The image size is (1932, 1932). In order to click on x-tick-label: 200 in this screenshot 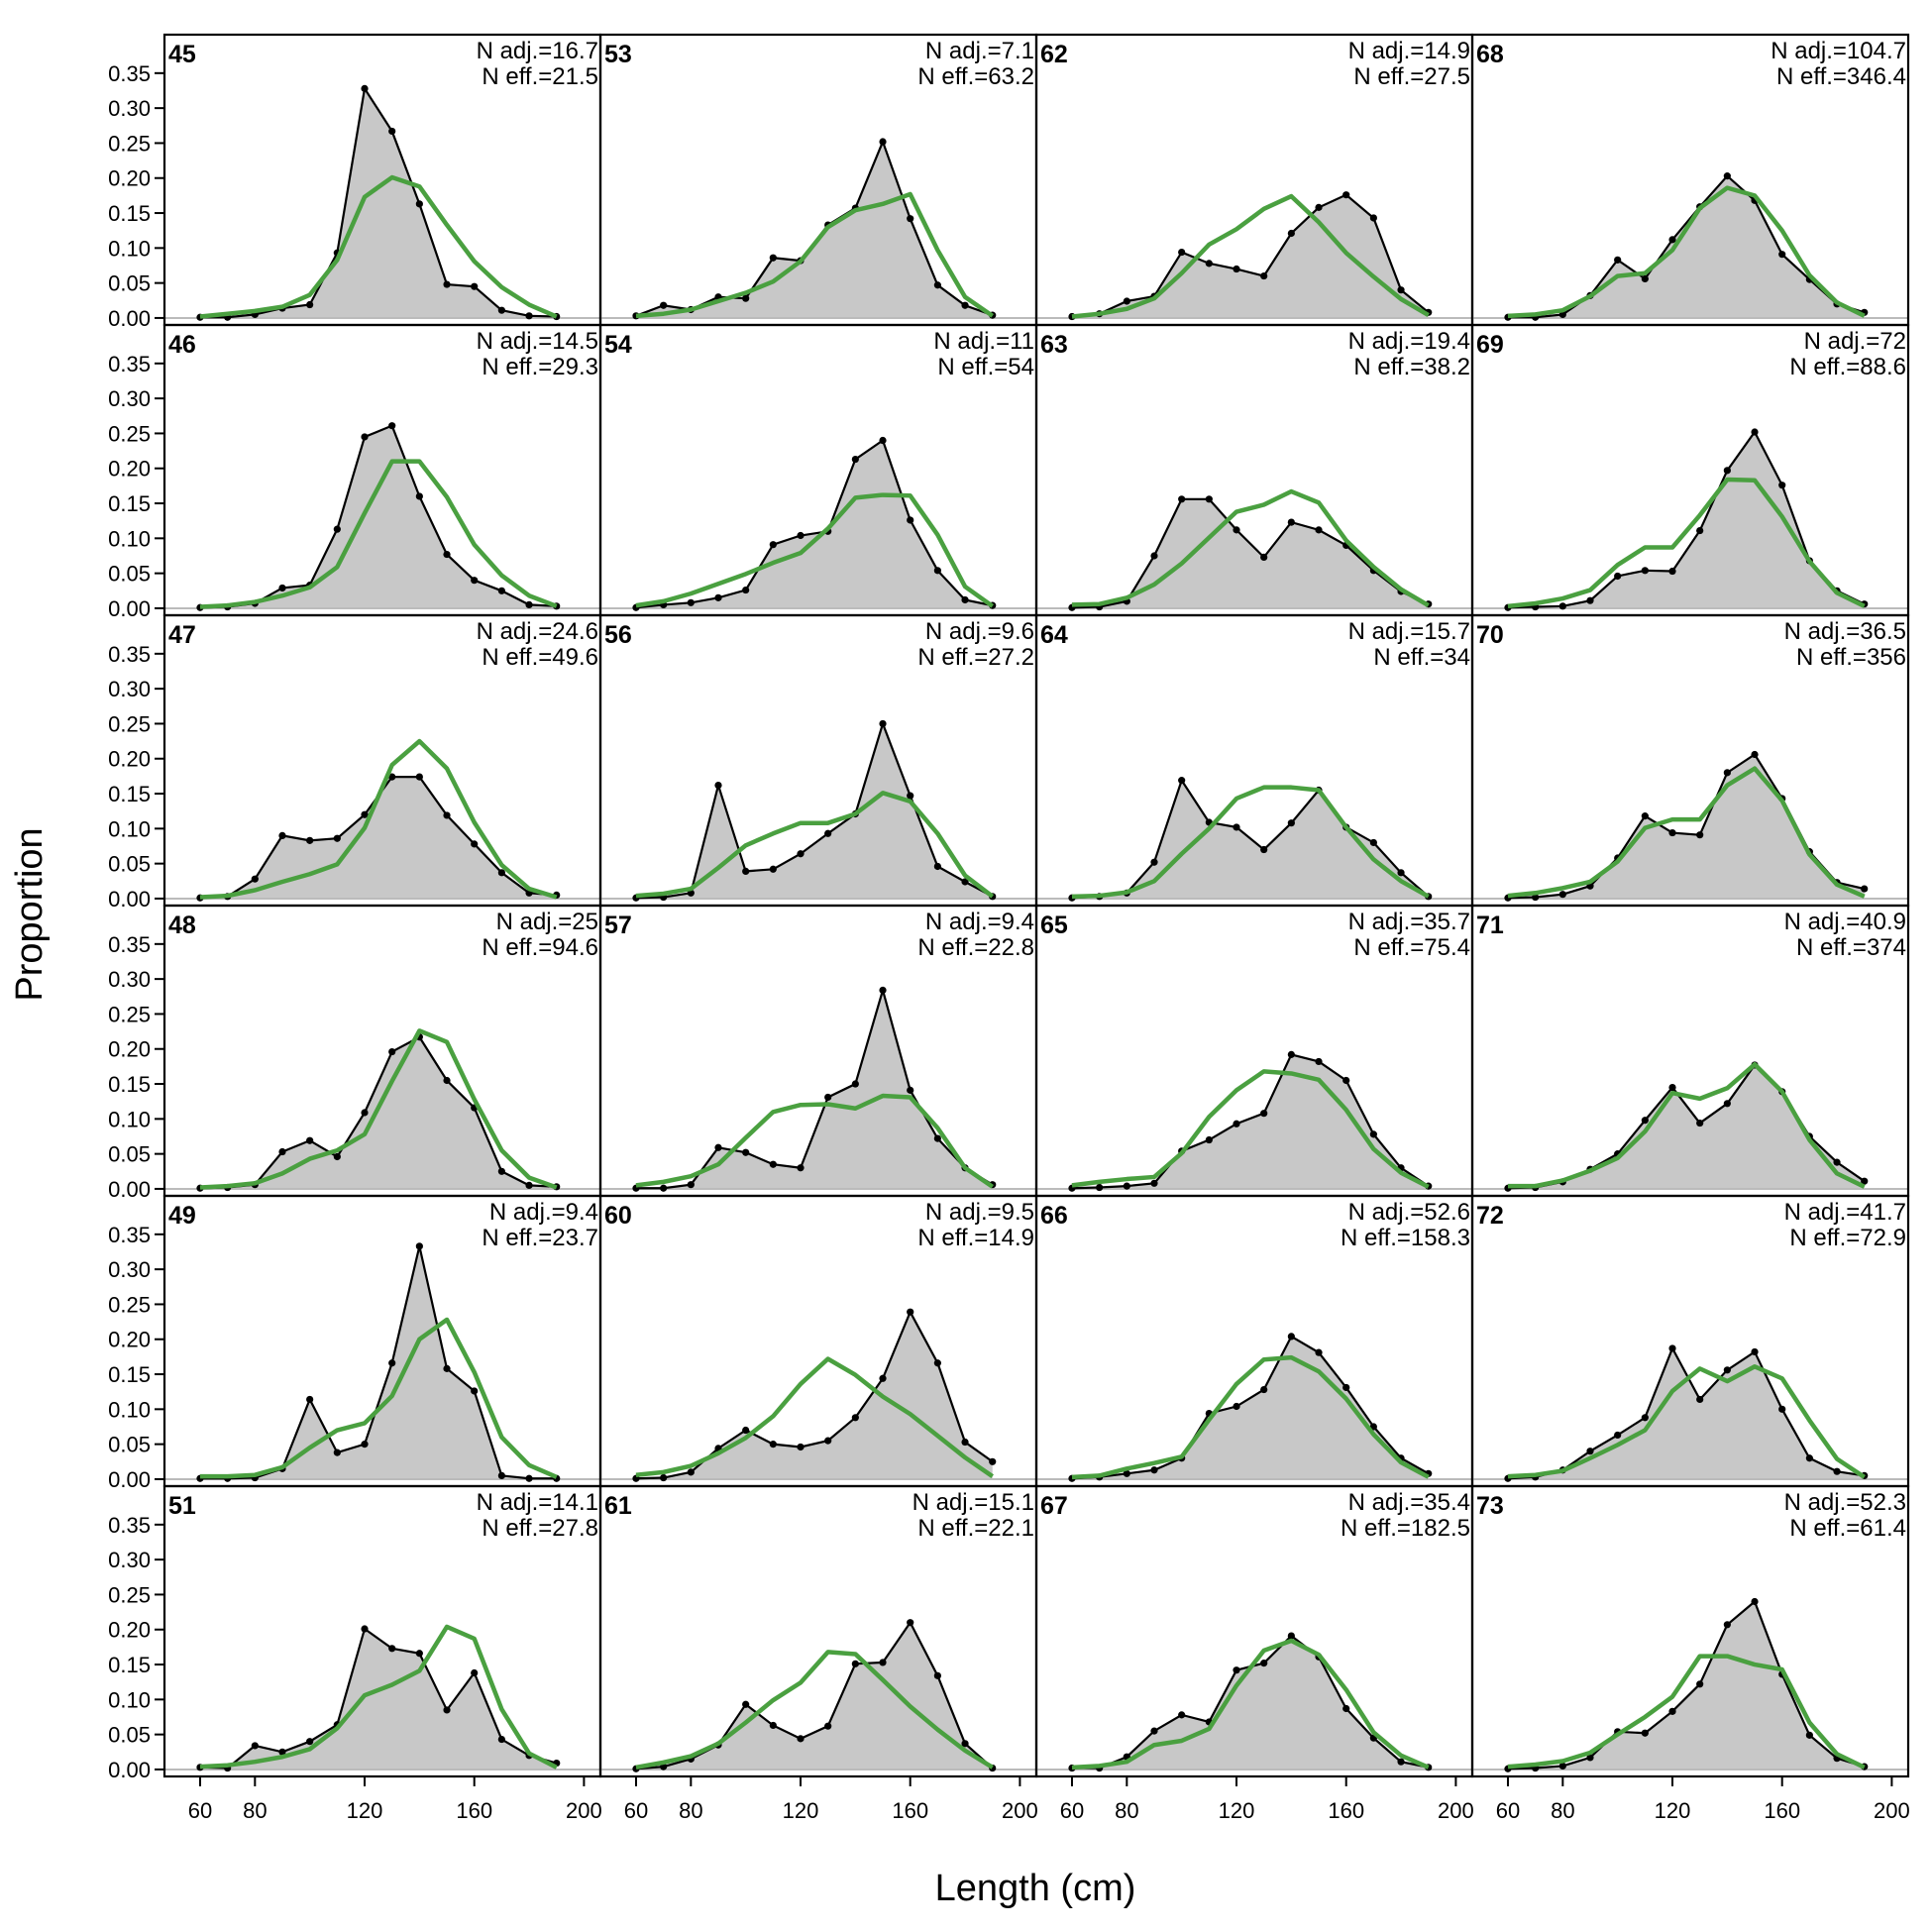, I will do `click(1020, 1810)`.